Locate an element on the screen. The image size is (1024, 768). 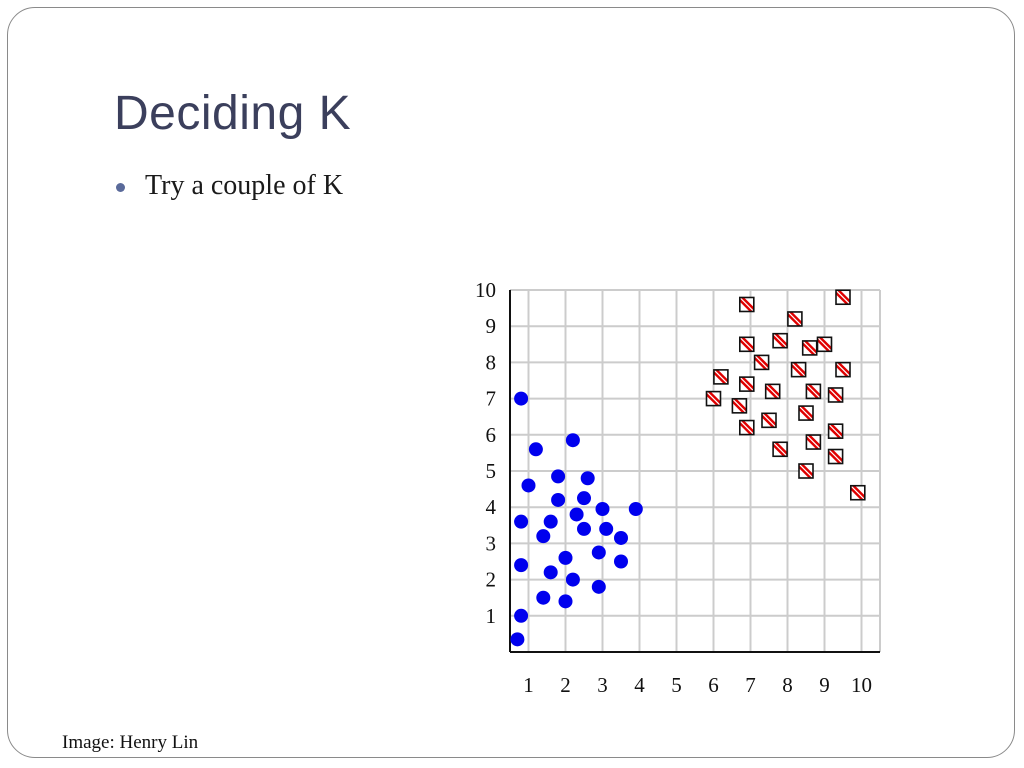
image-credit: Image: Henry Lin is located at coordinates (130, 742).